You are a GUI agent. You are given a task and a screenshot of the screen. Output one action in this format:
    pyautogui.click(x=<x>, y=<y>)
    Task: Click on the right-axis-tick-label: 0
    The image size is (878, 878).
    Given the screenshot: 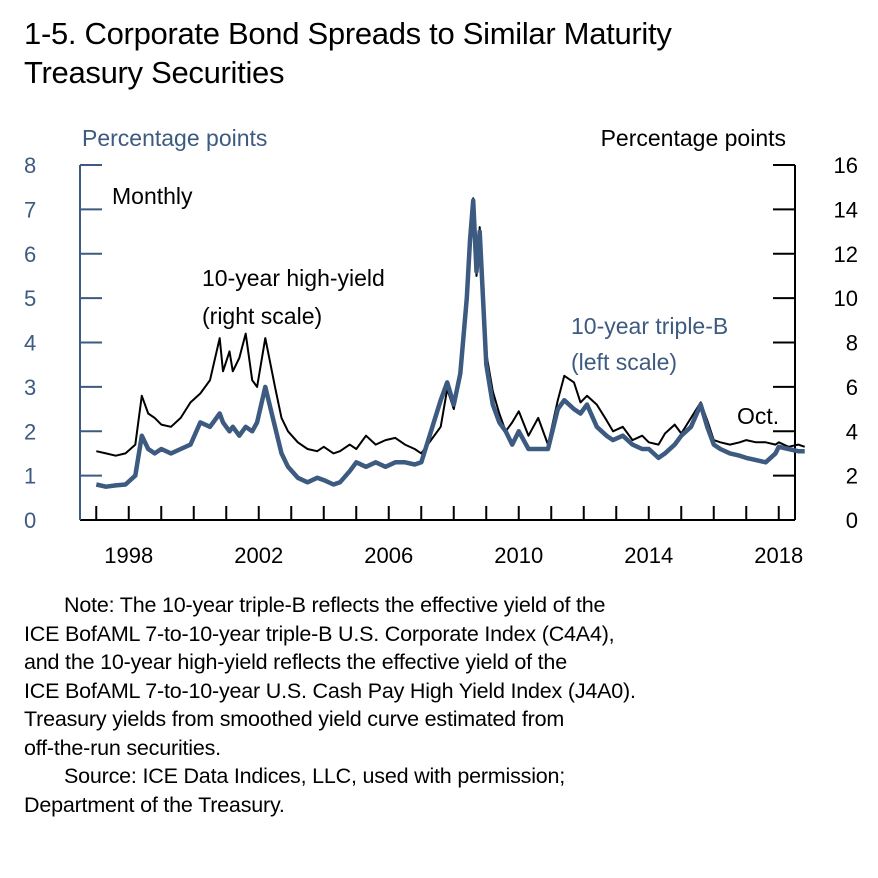 What is the action you would take?
    pyautogui.click(x=852, y=520)
    